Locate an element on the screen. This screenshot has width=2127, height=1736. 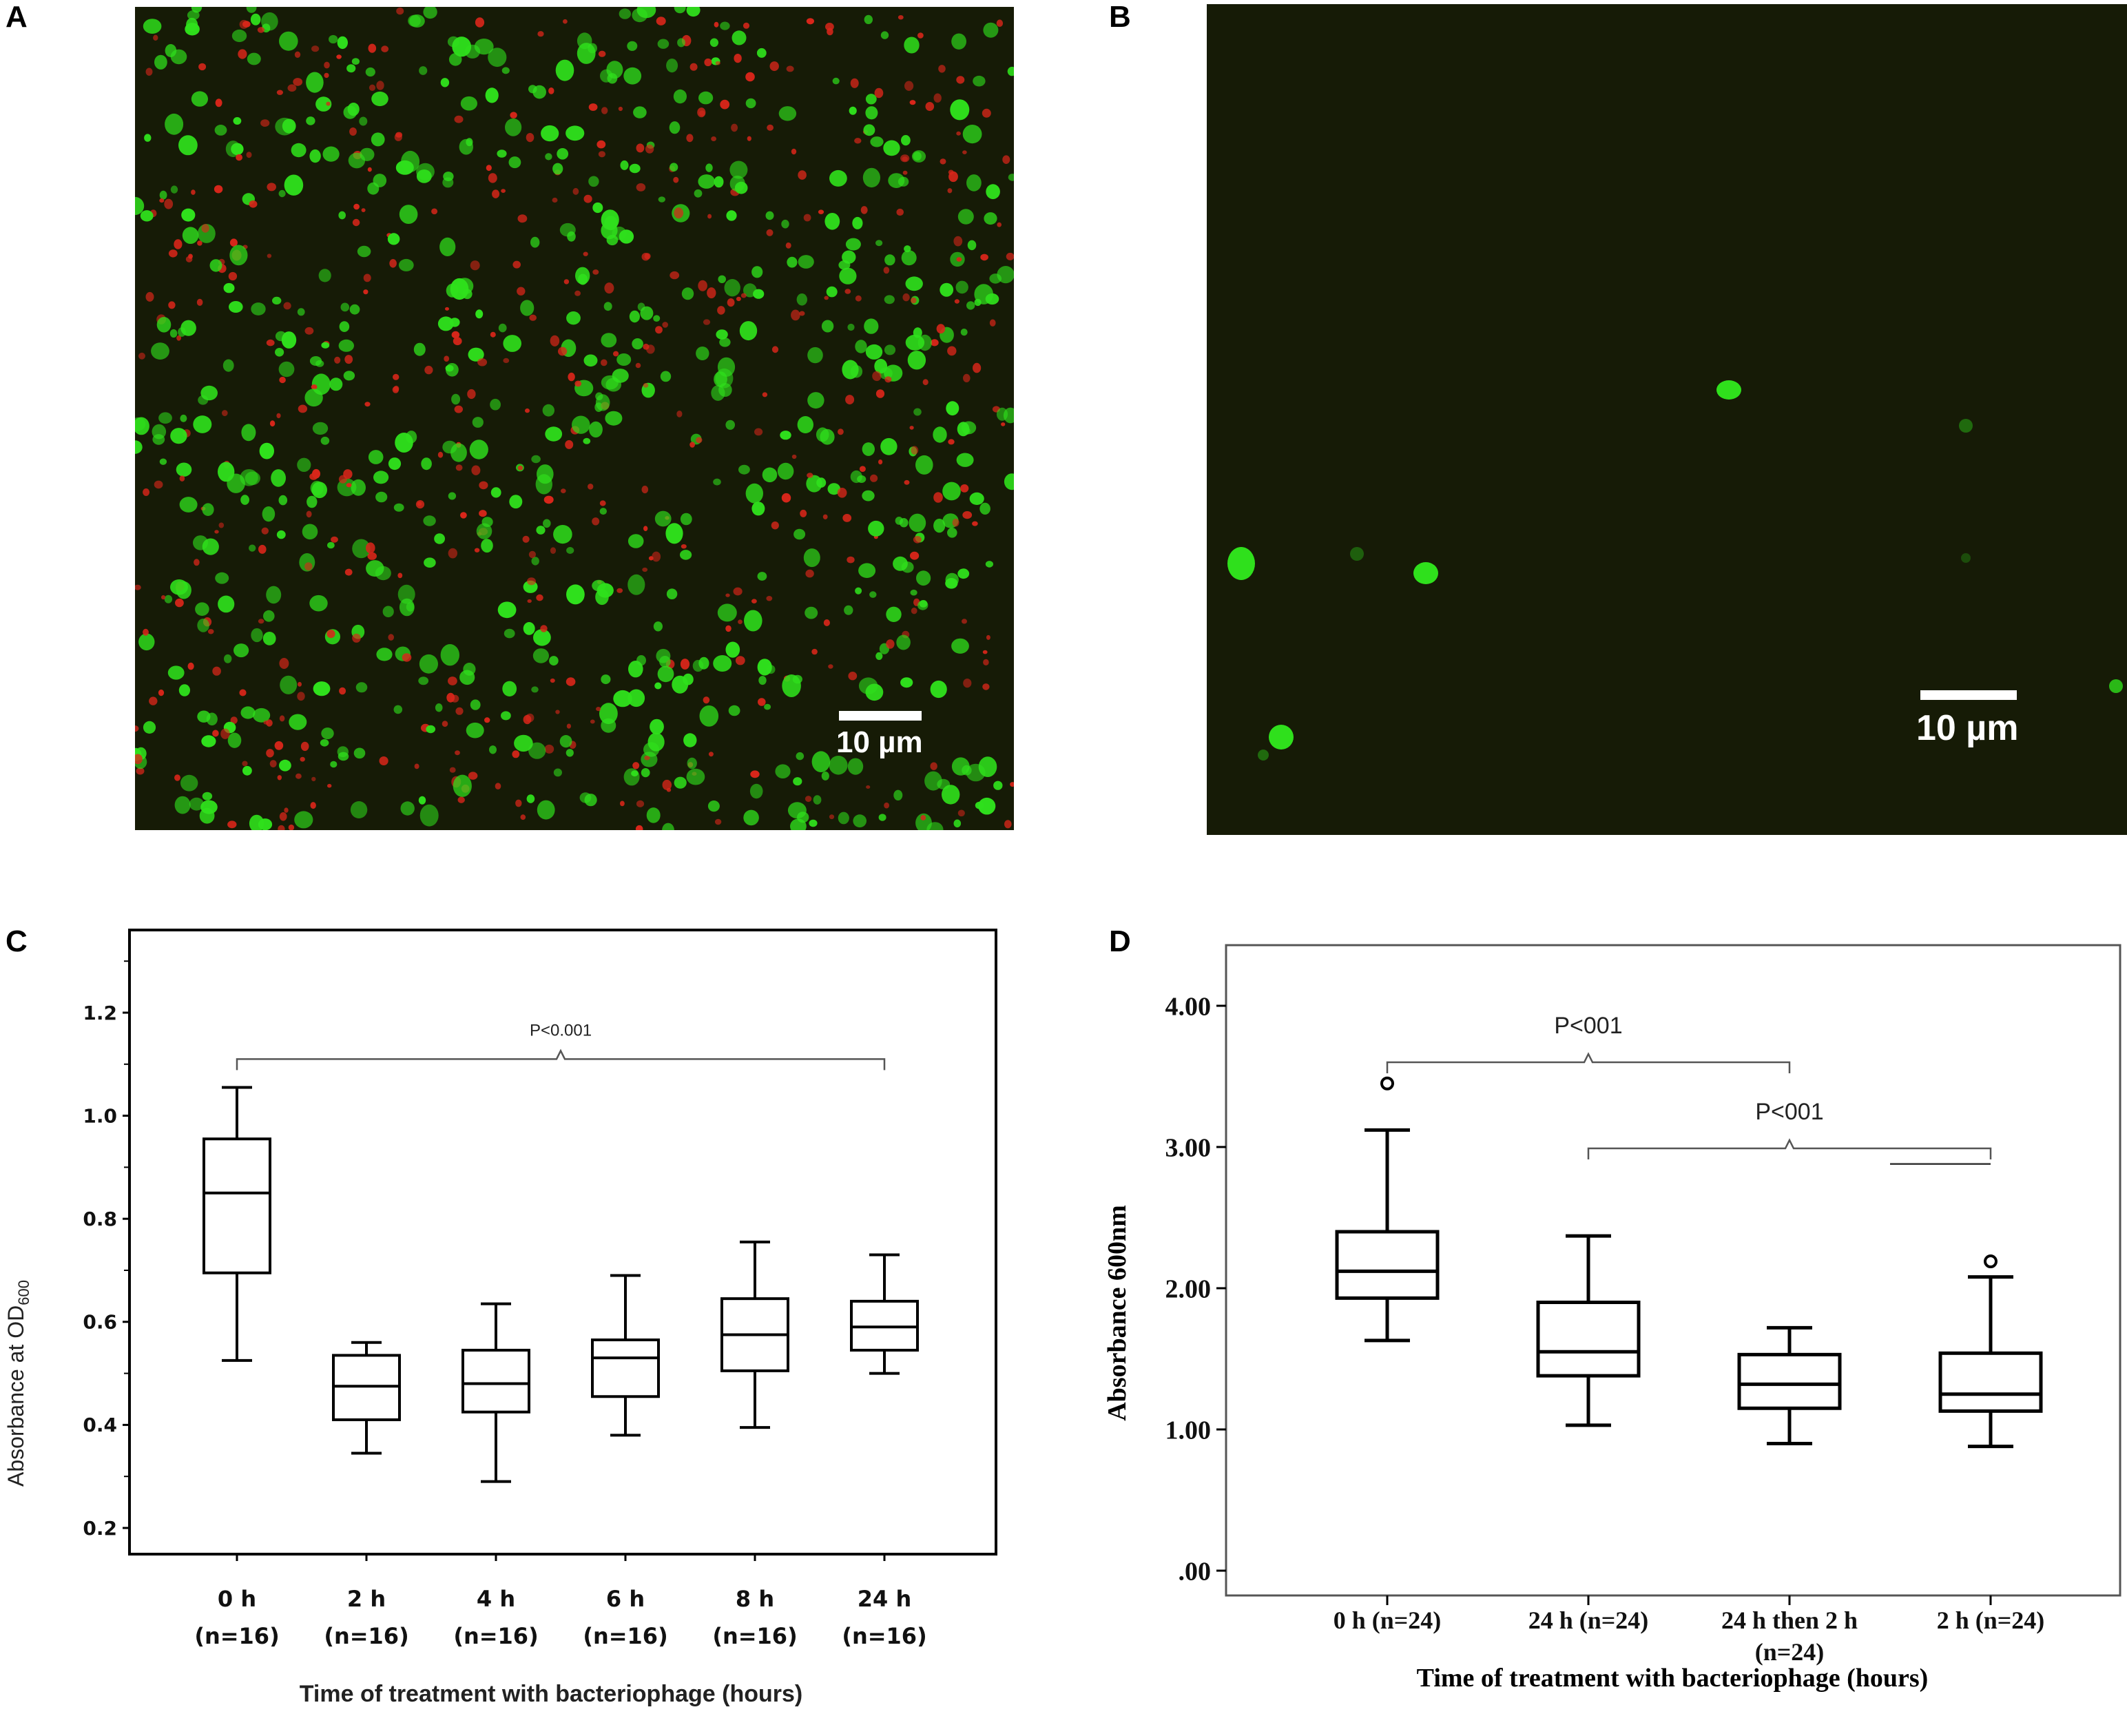
y-axis-title-c: Absorbance at OD600 is located at coordinates (17, 1383).